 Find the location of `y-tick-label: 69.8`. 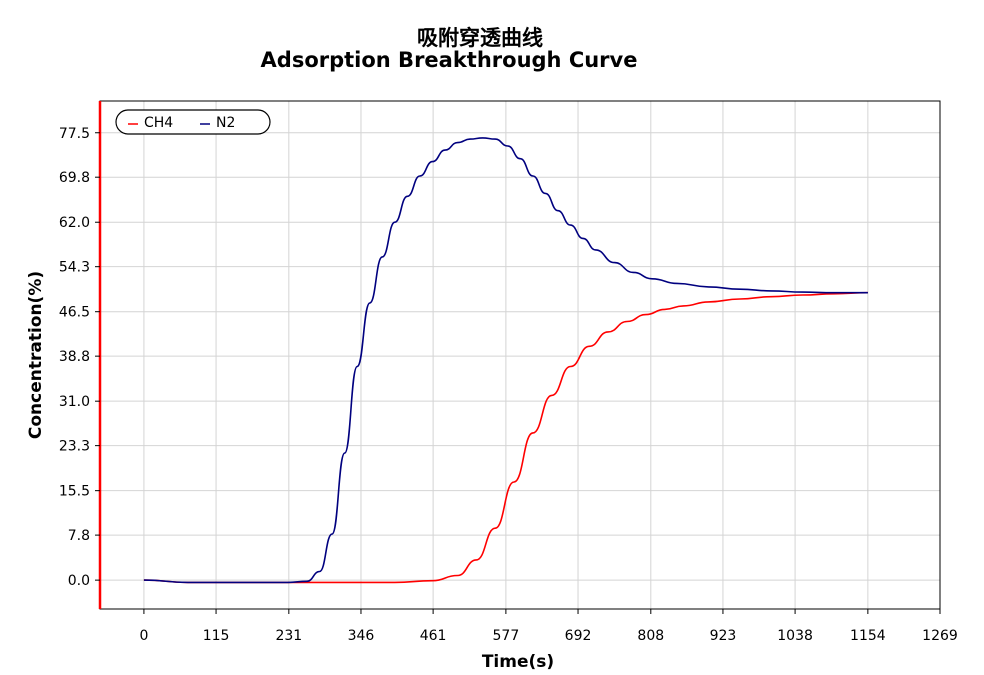

y-tick-label: 69.8 is located at coordinates (74, 178).